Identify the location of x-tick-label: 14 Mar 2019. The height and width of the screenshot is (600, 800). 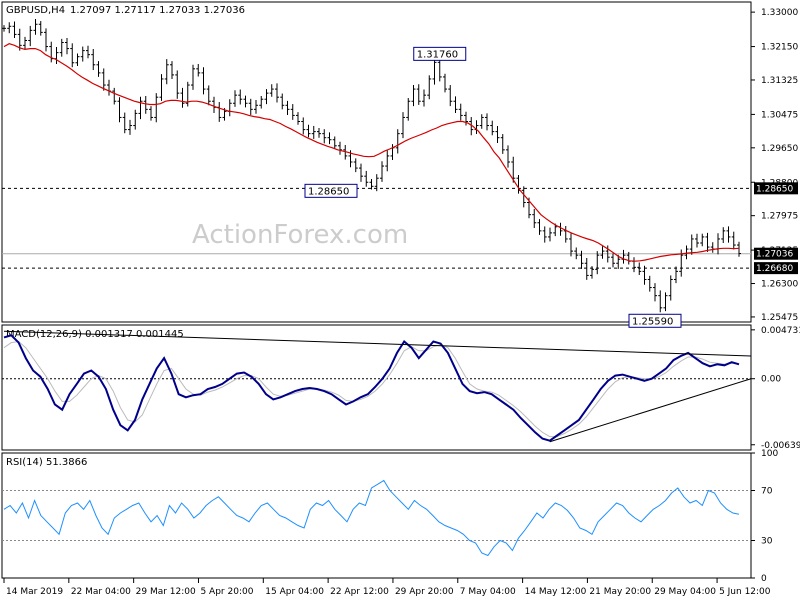
(34, 592).